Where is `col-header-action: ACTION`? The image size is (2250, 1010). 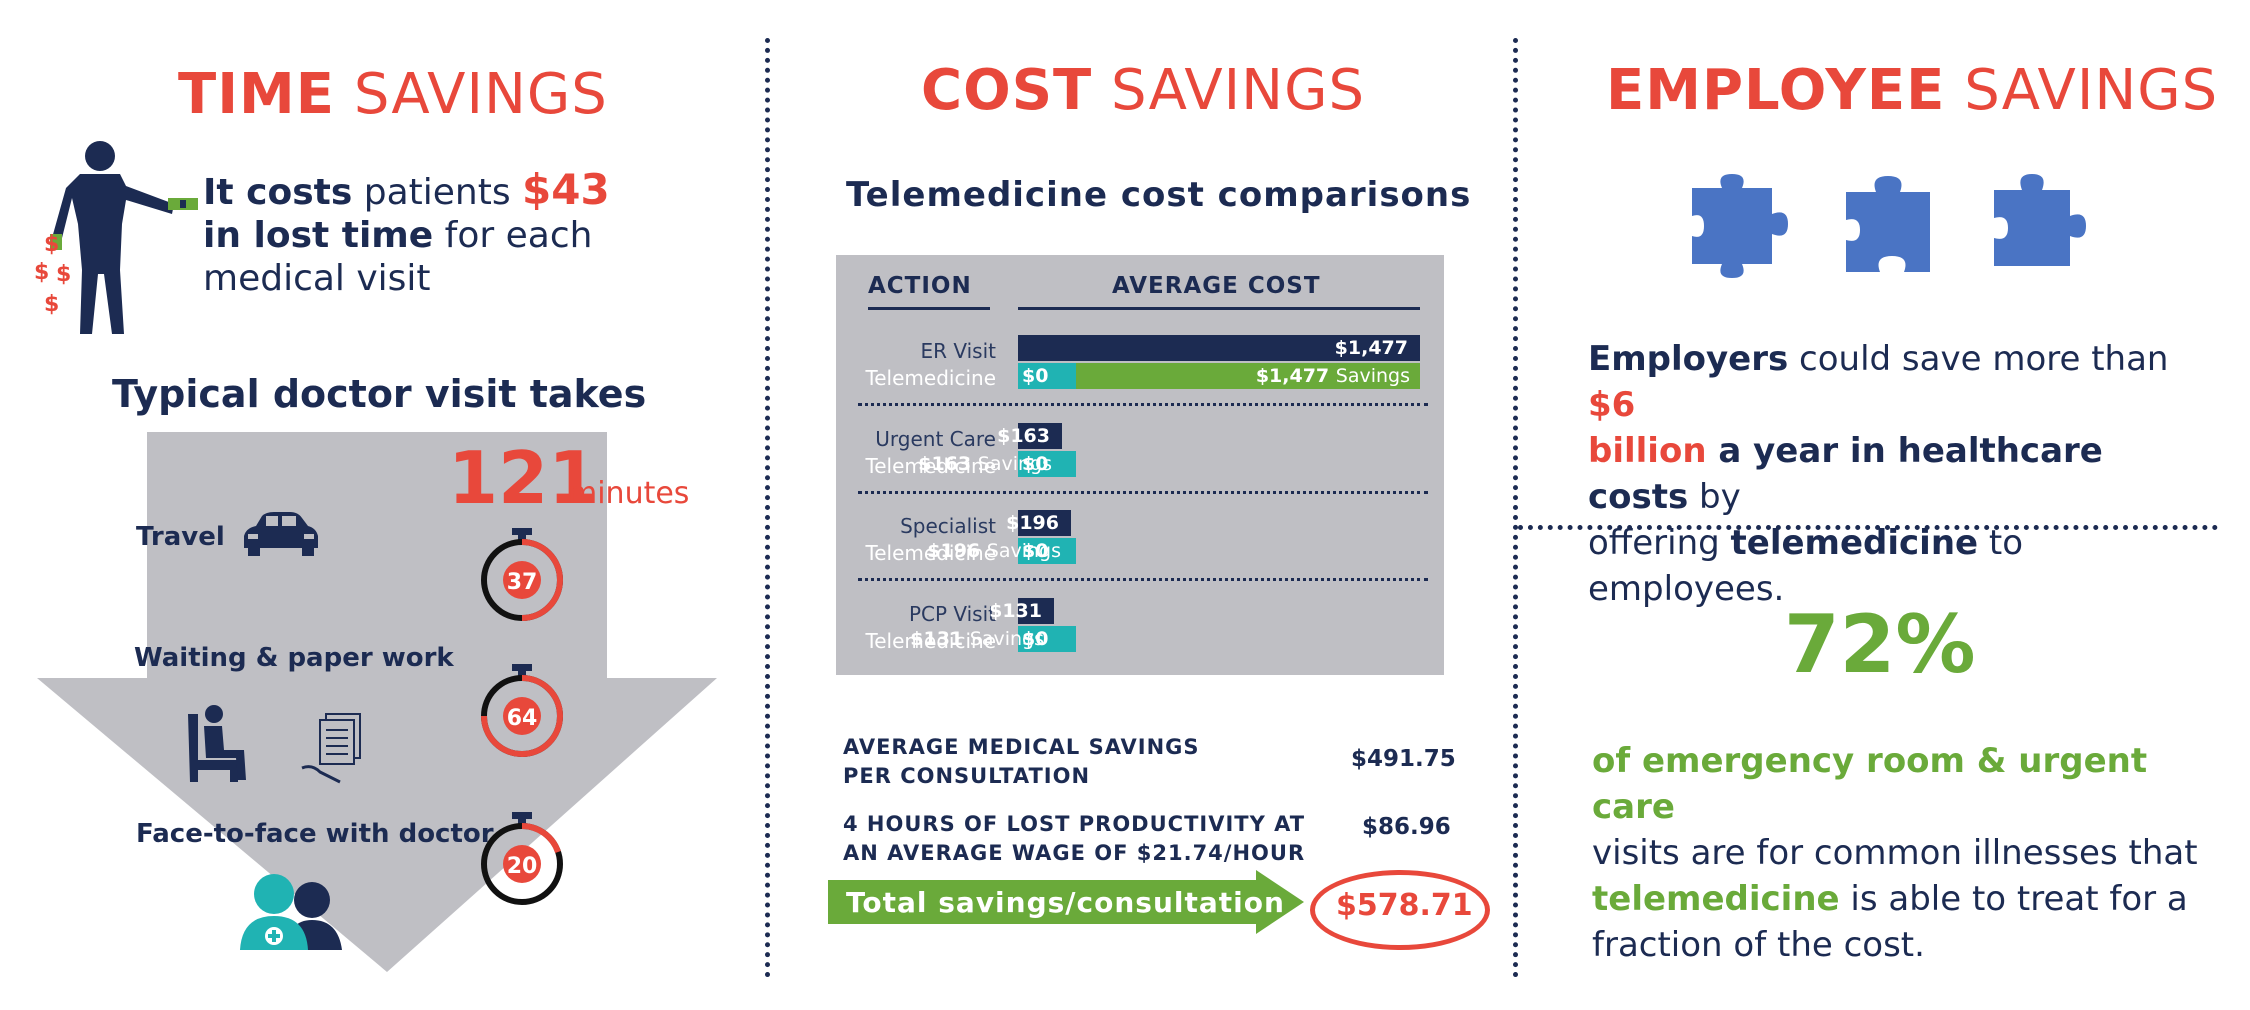 col-header-action: ACTION is located at coordinates (920, 286).